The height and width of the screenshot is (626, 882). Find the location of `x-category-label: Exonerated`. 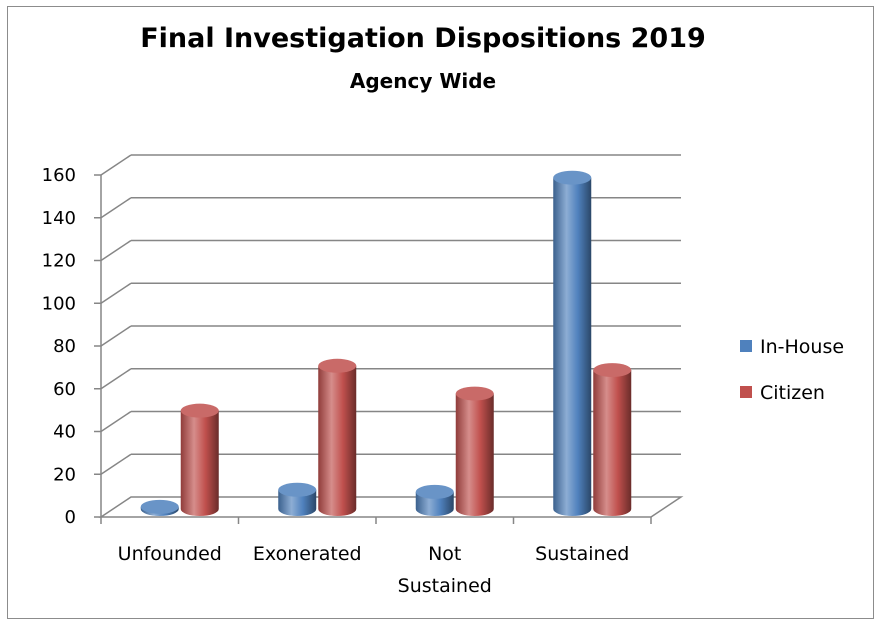

x-category-label: Exonerated is located at coordinates (307, 554).